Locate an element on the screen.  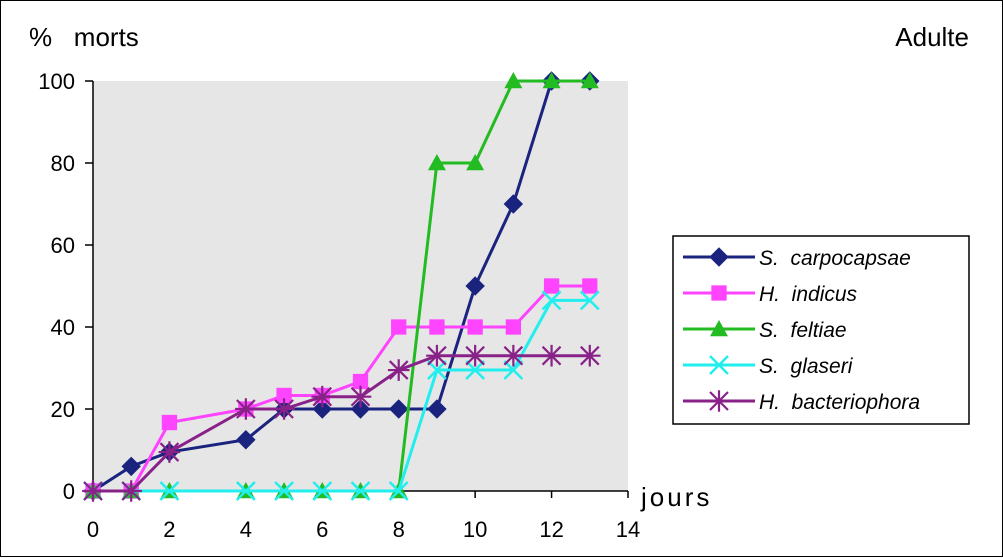
legend-label: S. glaseri is located at coordinates (806, 366).